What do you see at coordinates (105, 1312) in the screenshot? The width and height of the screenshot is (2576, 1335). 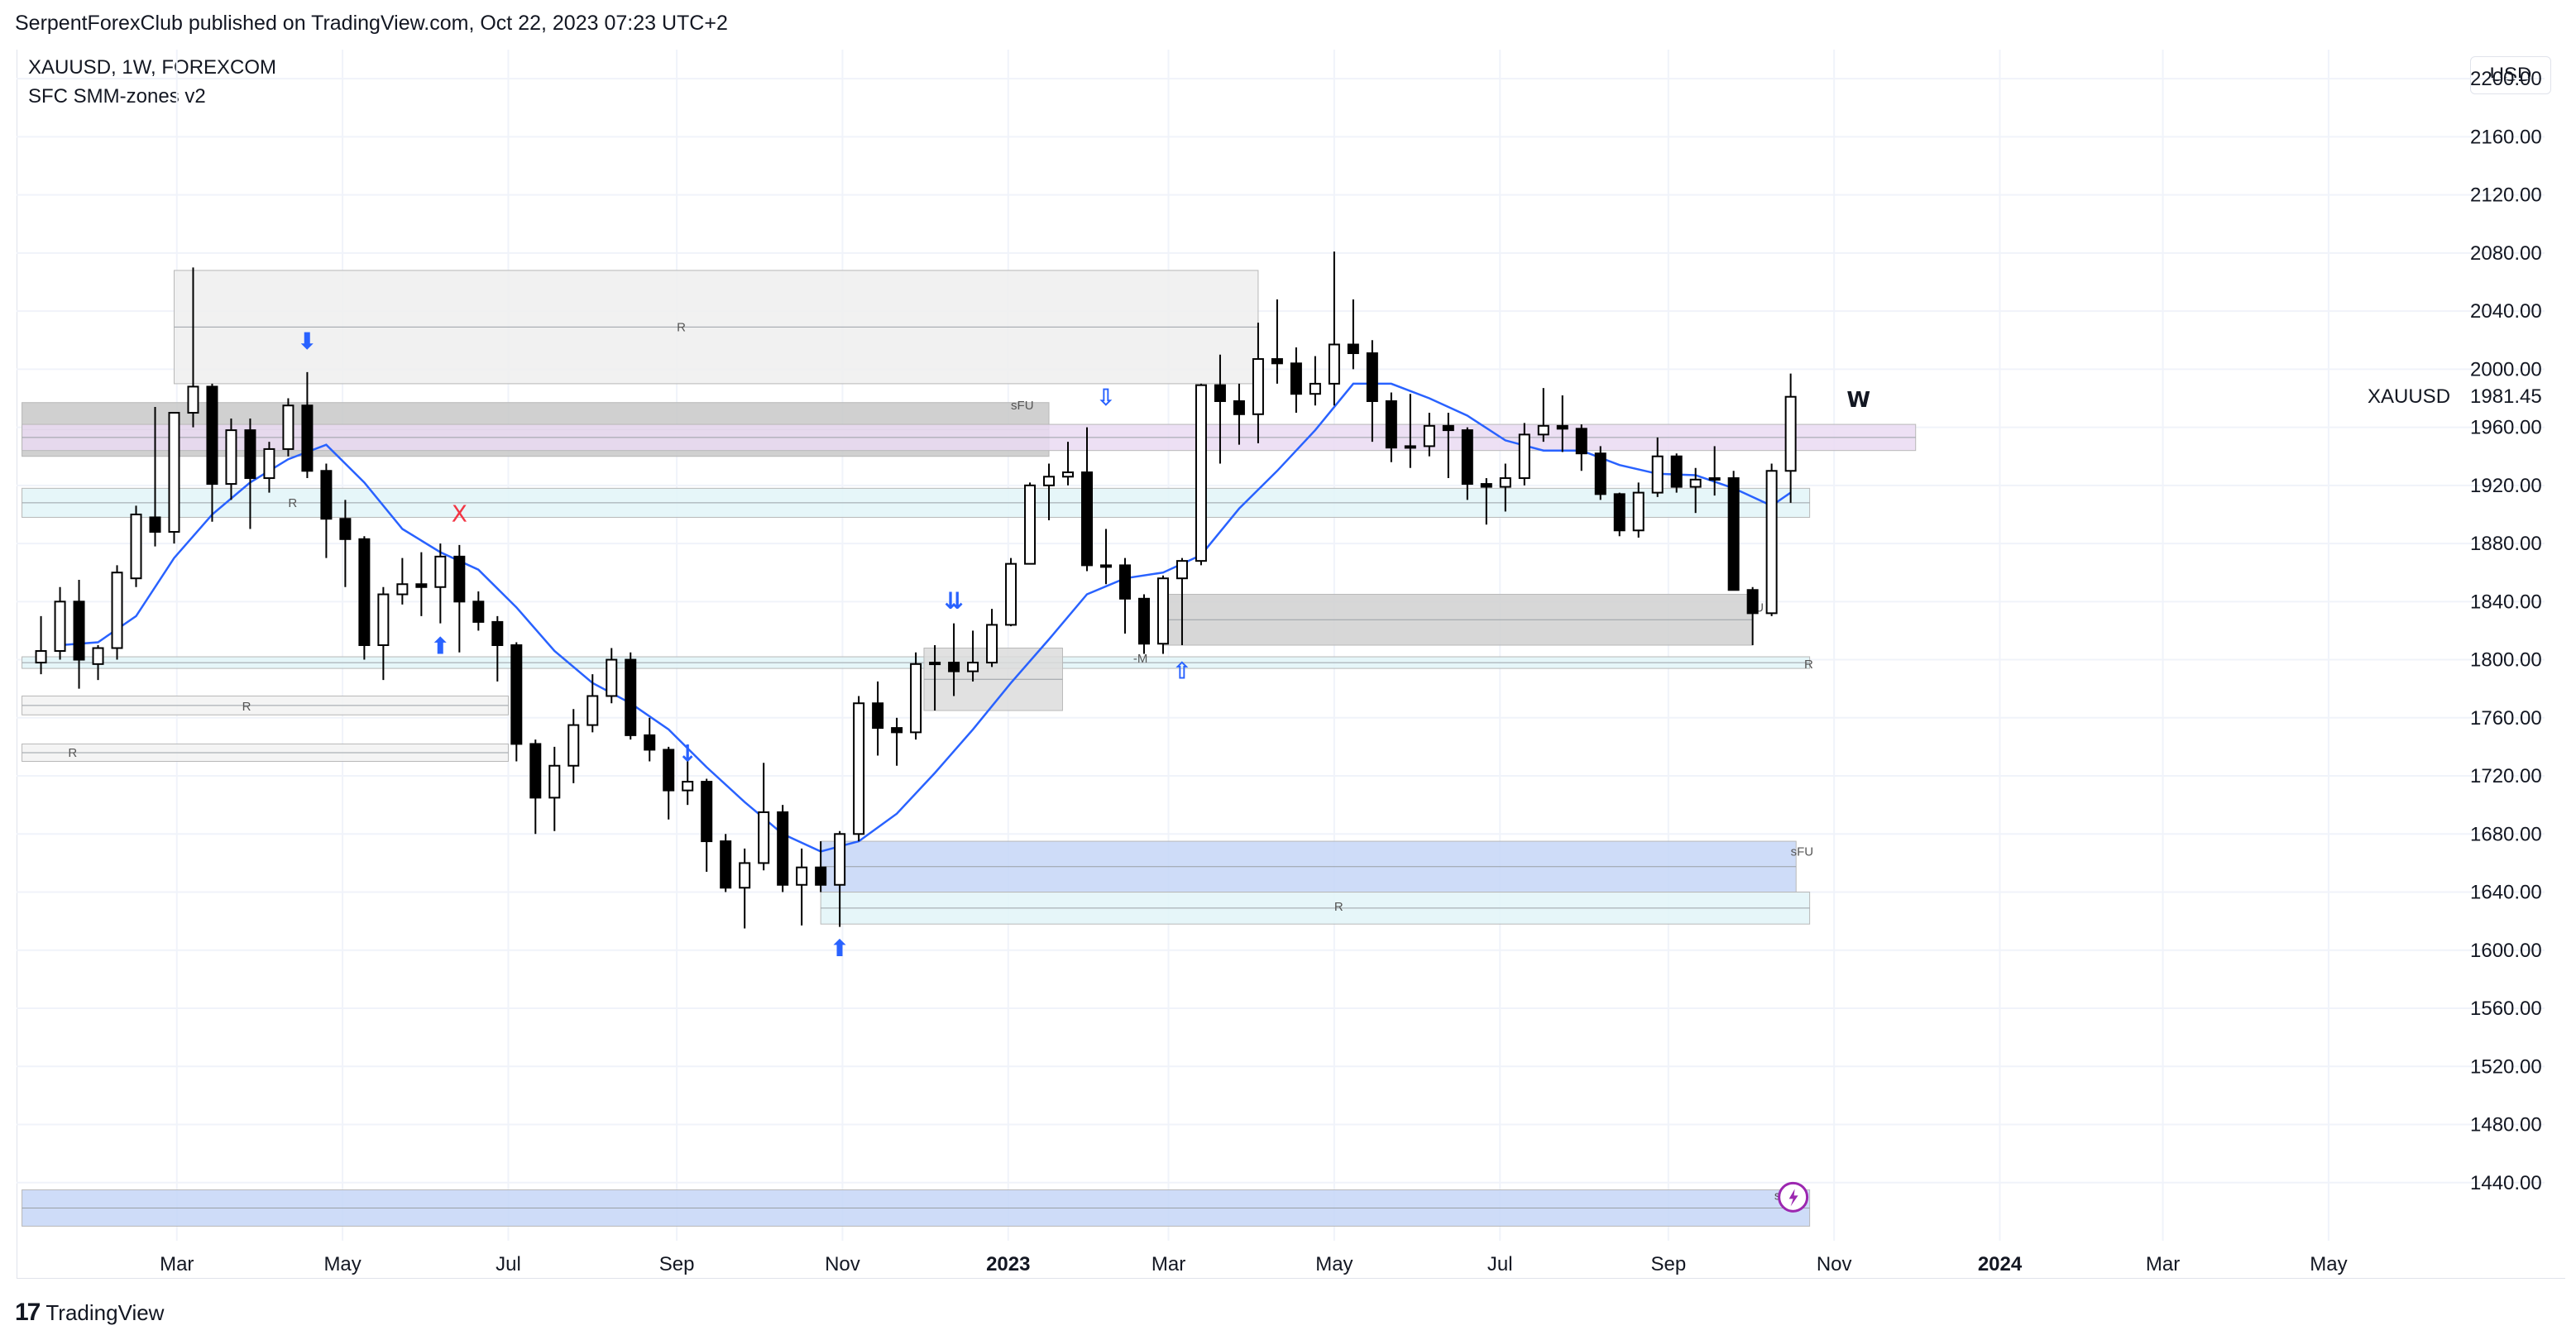 I see `tradingview-brand-text: TradingView` at bounding box center [105, 1312].